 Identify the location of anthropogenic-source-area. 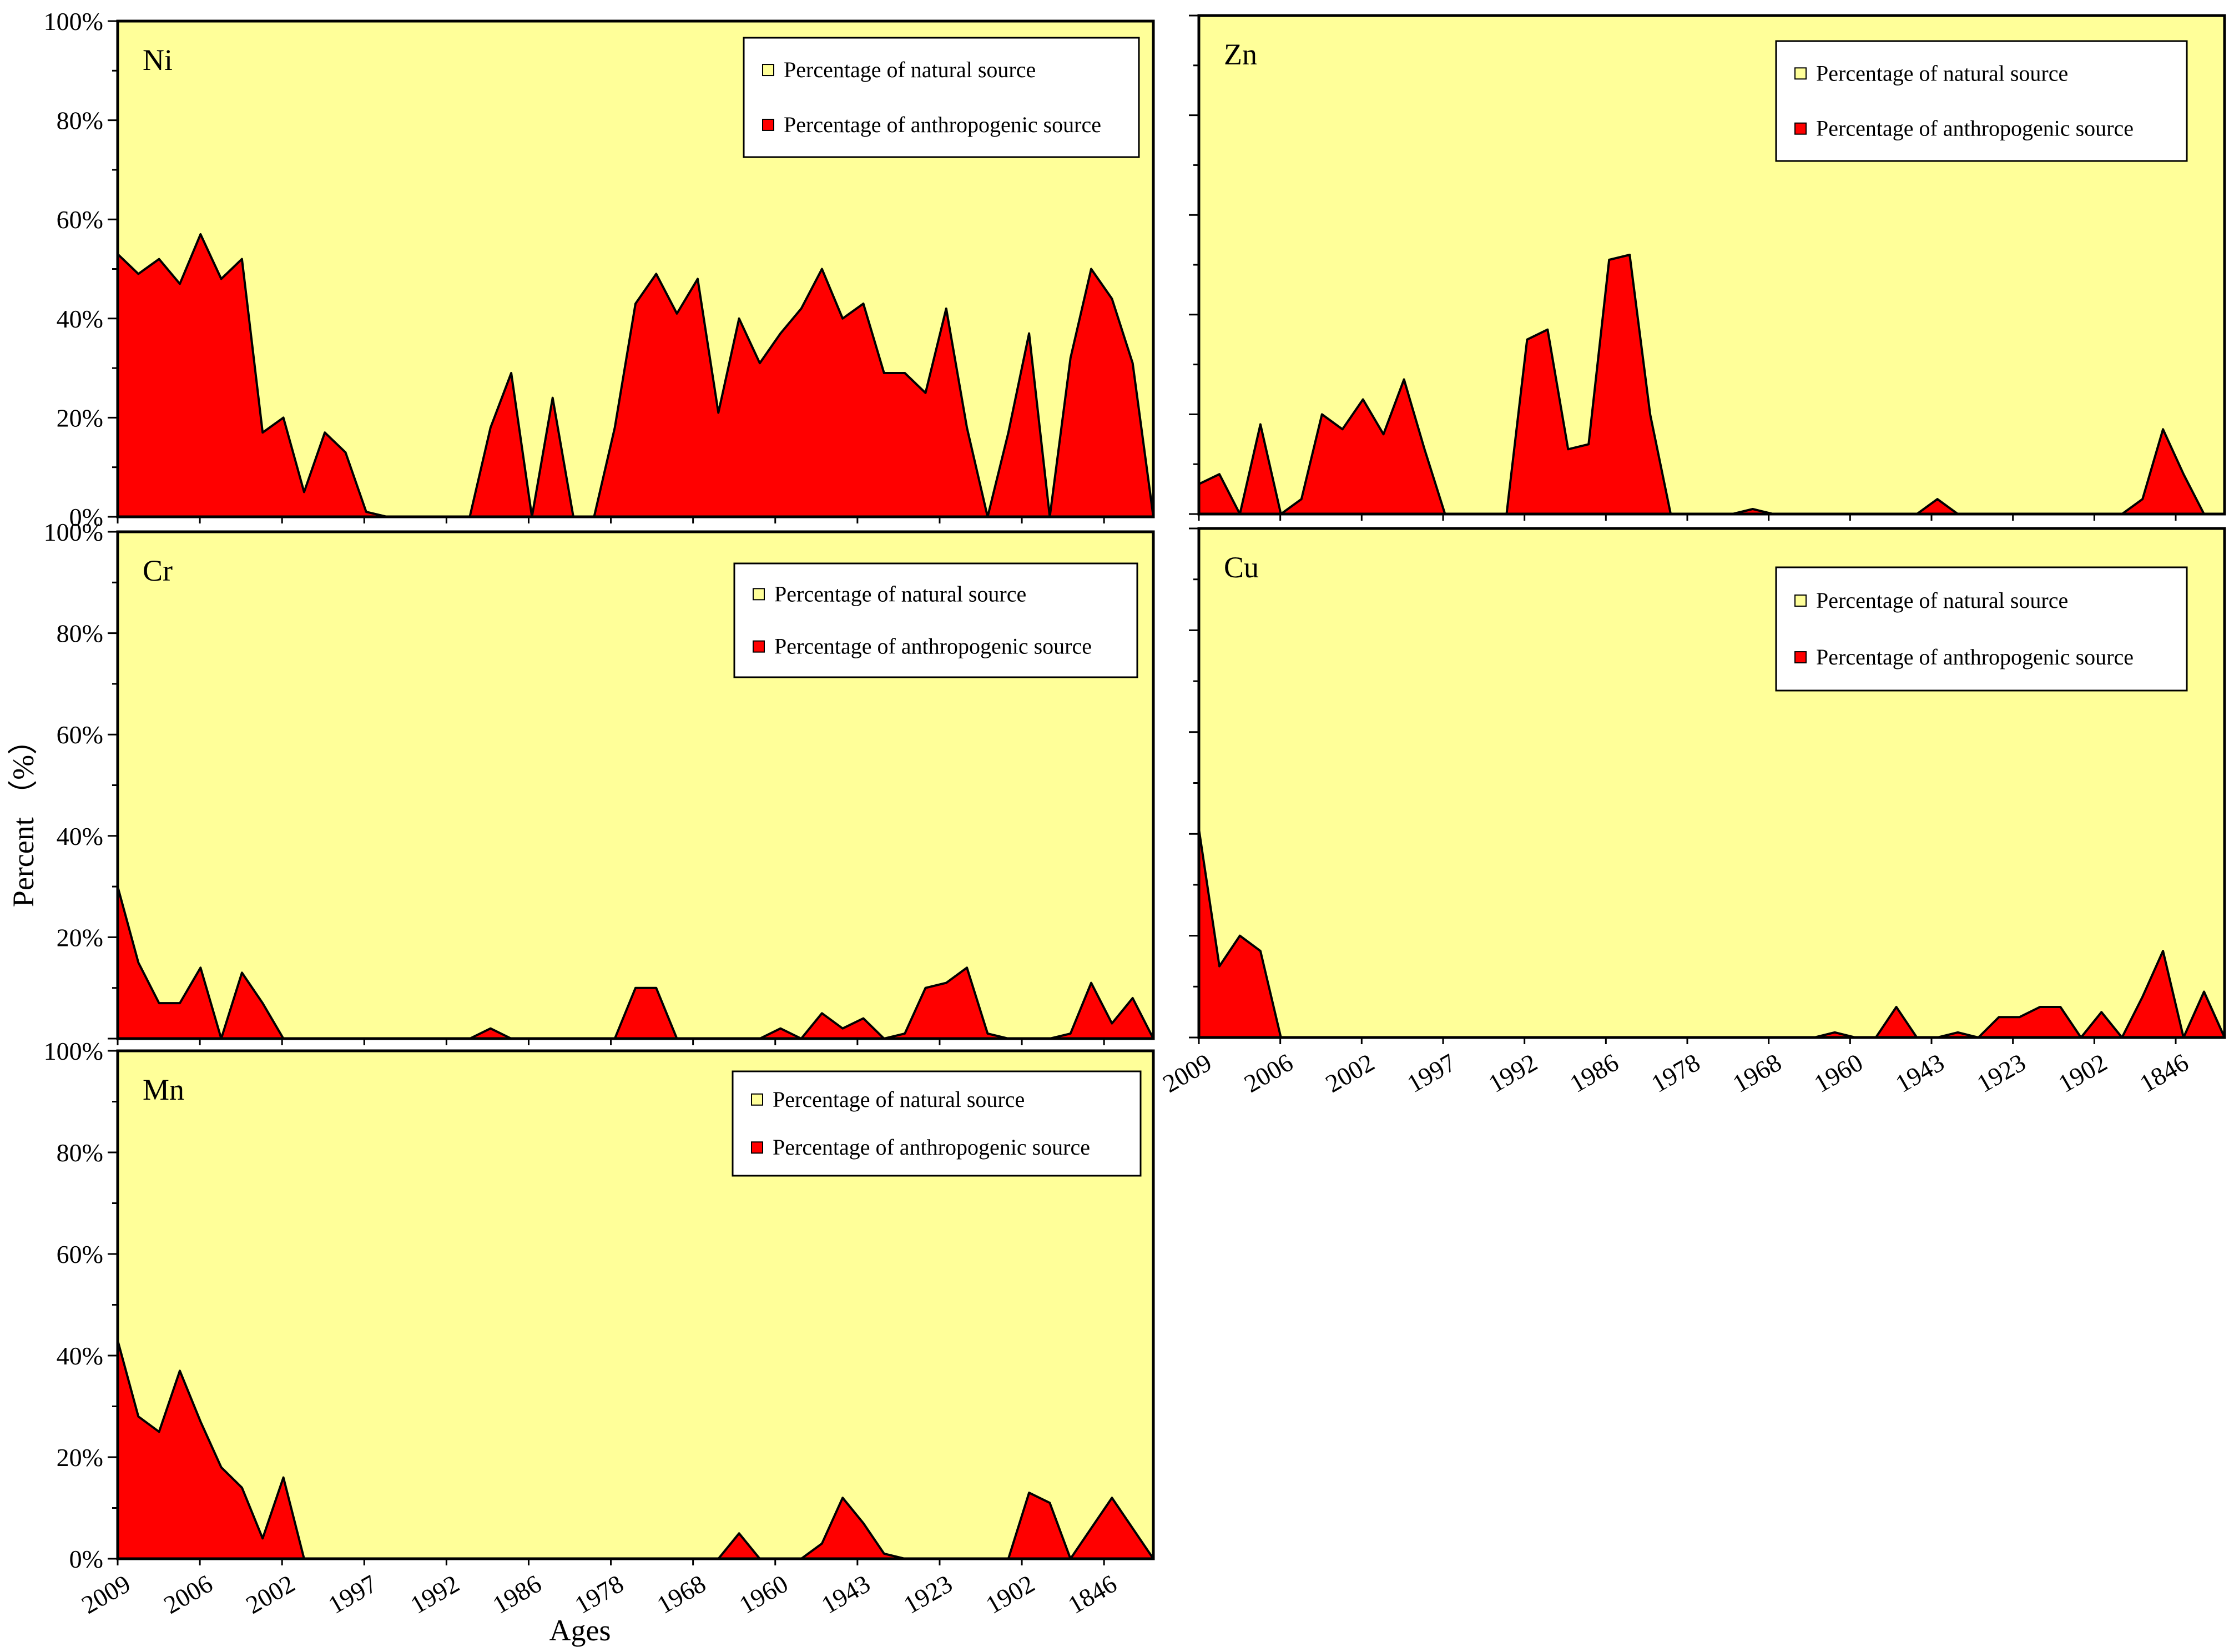
(635, 962).